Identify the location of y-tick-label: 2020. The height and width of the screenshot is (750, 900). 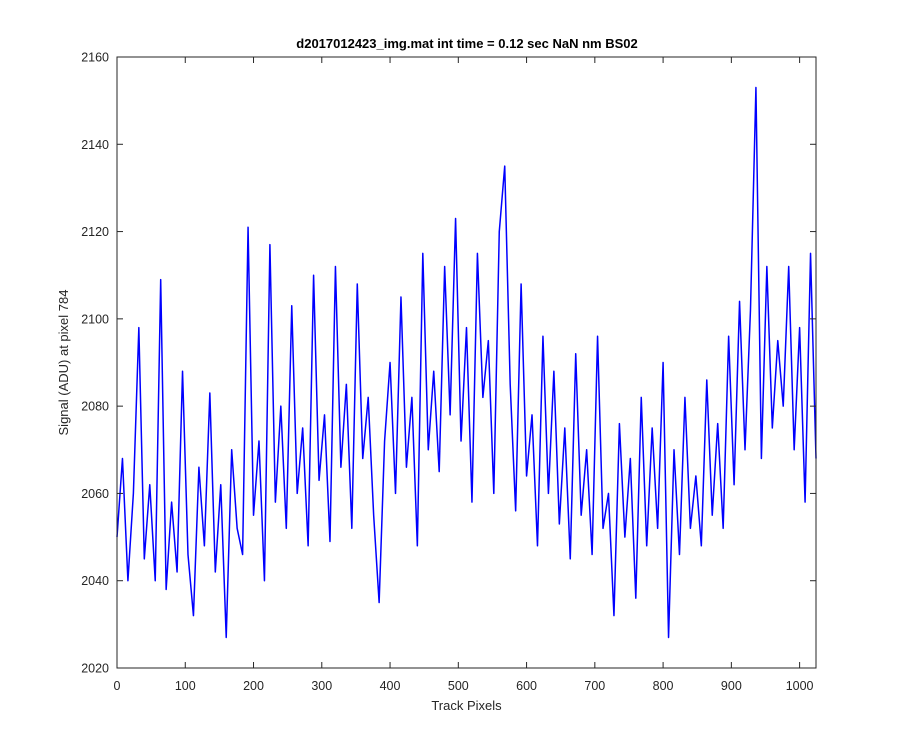
(95, 669).